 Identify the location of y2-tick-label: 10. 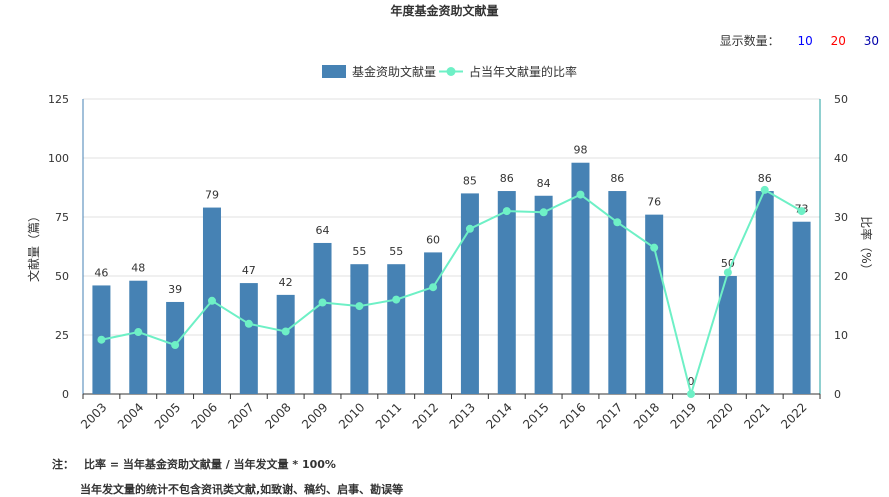
(841, 335).